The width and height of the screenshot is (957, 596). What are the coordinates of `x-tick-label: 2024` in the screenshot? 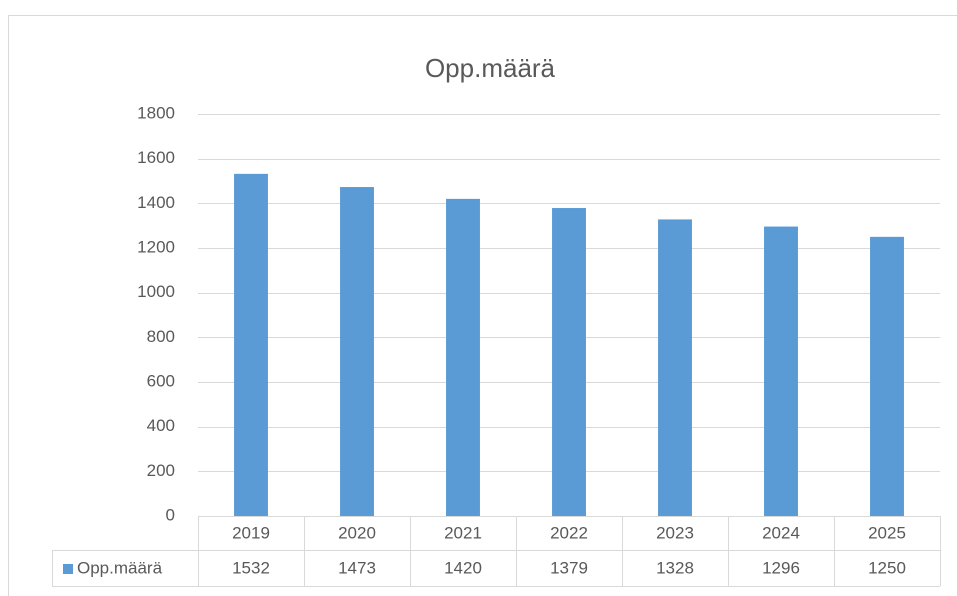 It's located at (781, 532).